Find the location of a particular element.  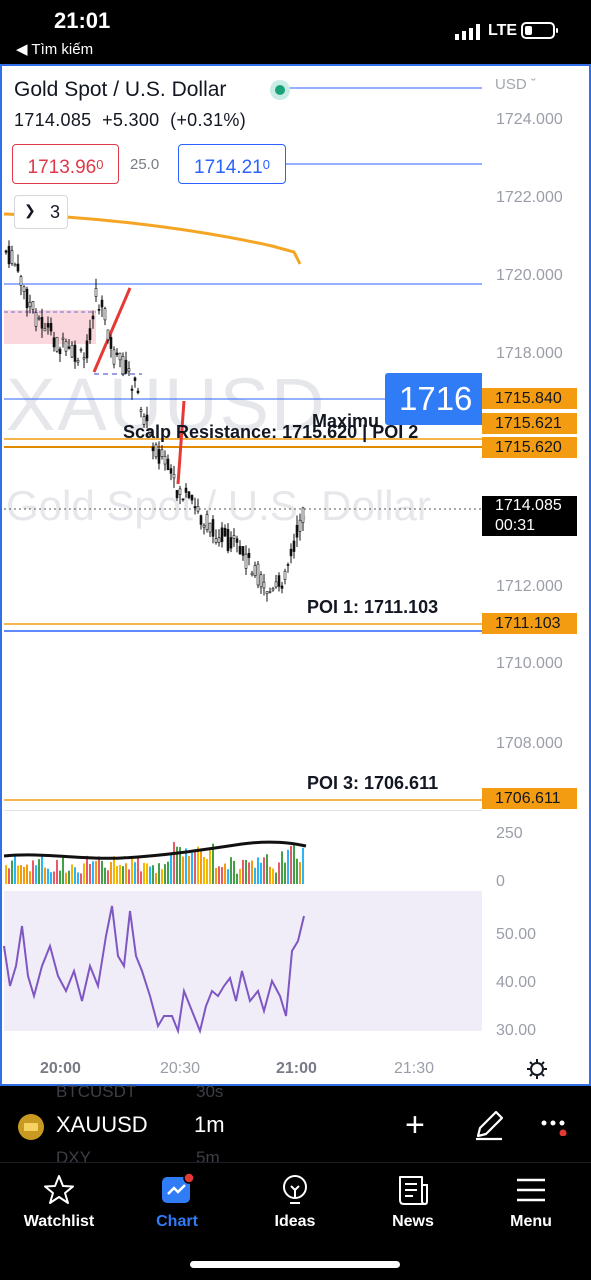

home-indicator is located at coordinates (295, 1264).